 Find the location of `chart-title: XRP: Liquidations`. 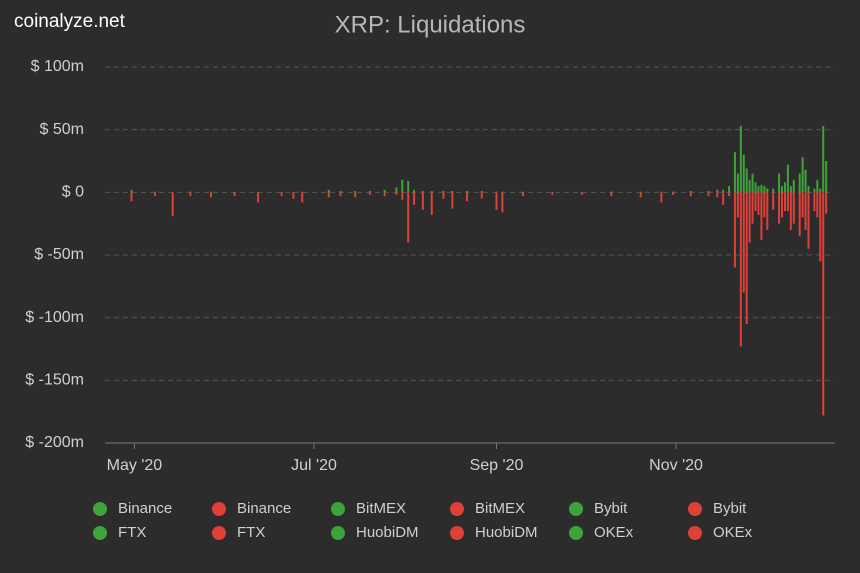

chart-title: XRP: Liquidations is located at coordinates (430, 24).